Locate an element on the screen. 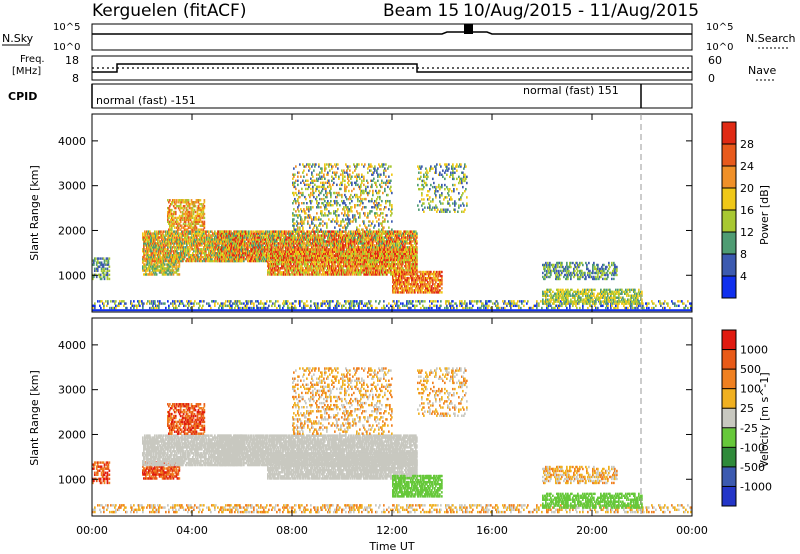 Image resolution: width=800 pixels, height=554 pixels. nsky-spike is located at coordinates (468, 29).